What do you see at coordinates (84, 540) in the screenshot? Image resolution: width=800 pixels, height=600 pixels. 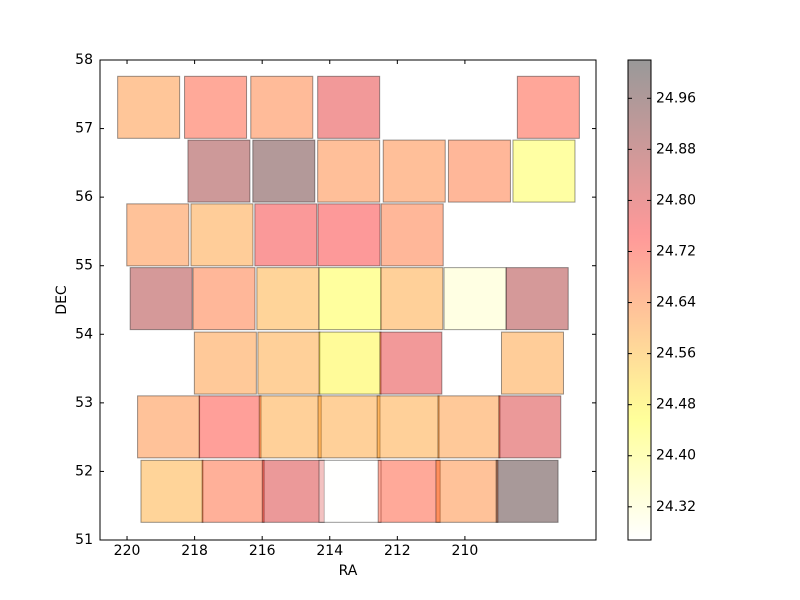 I see `y-tick-label: 51` at bounding box center [84, 540].